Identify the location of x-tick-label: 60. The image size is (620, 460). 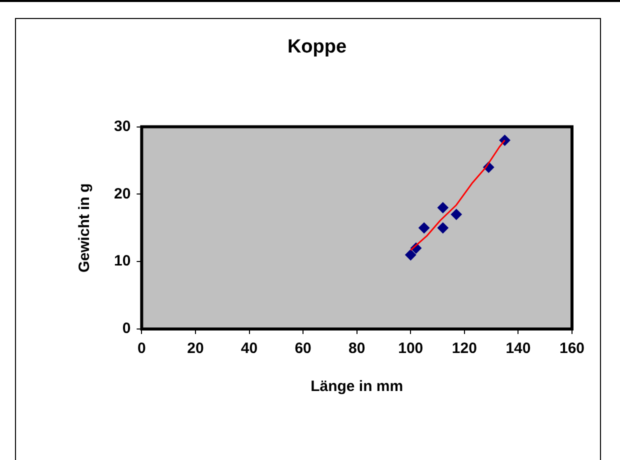
(303, 349).